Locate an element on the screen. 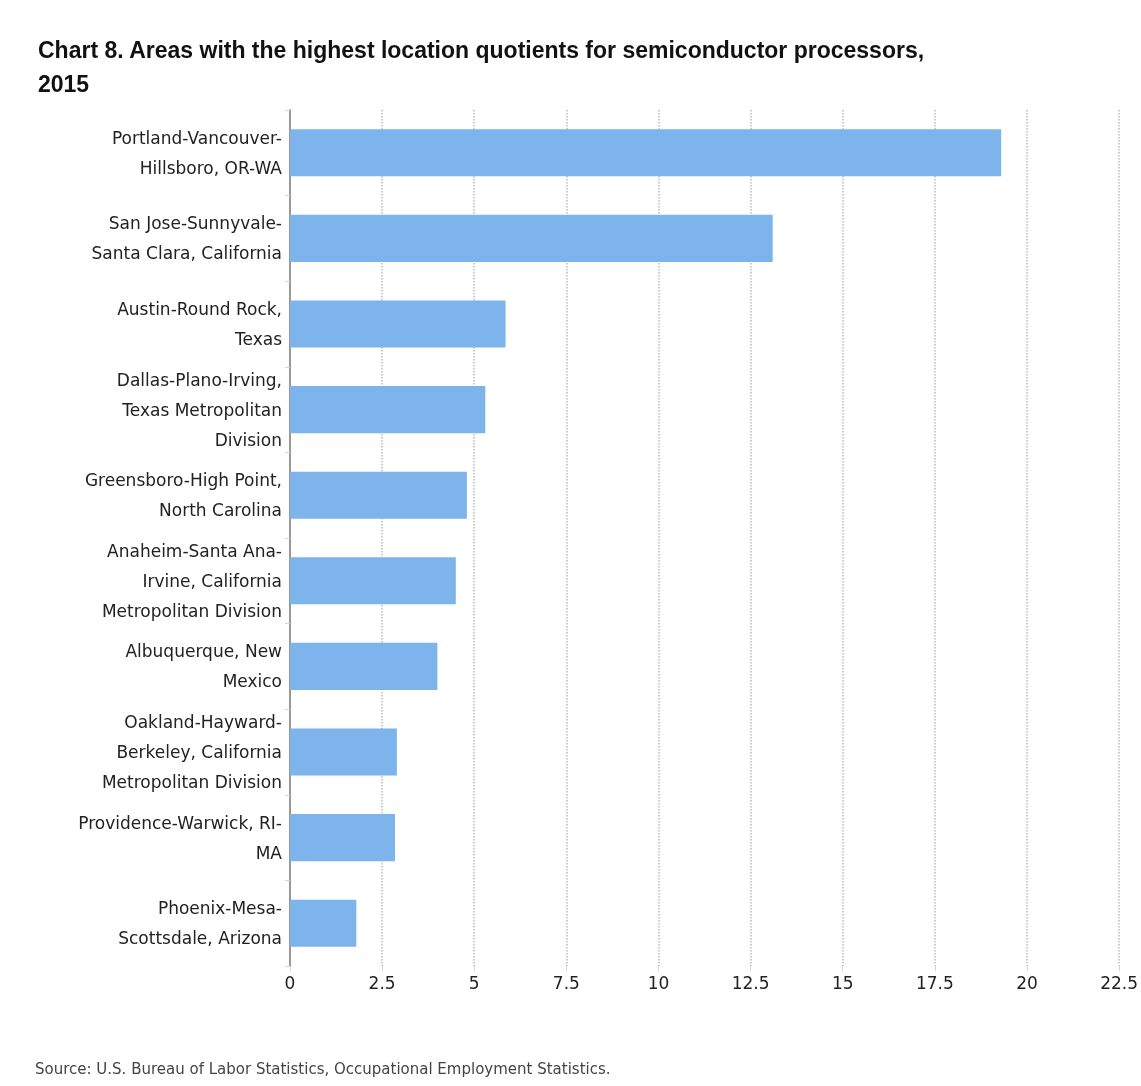 This screenshot has width=1141, height=1086. y-tick-label: Greensboro-High Point, North Carolina is located at coordinates (183, 495).